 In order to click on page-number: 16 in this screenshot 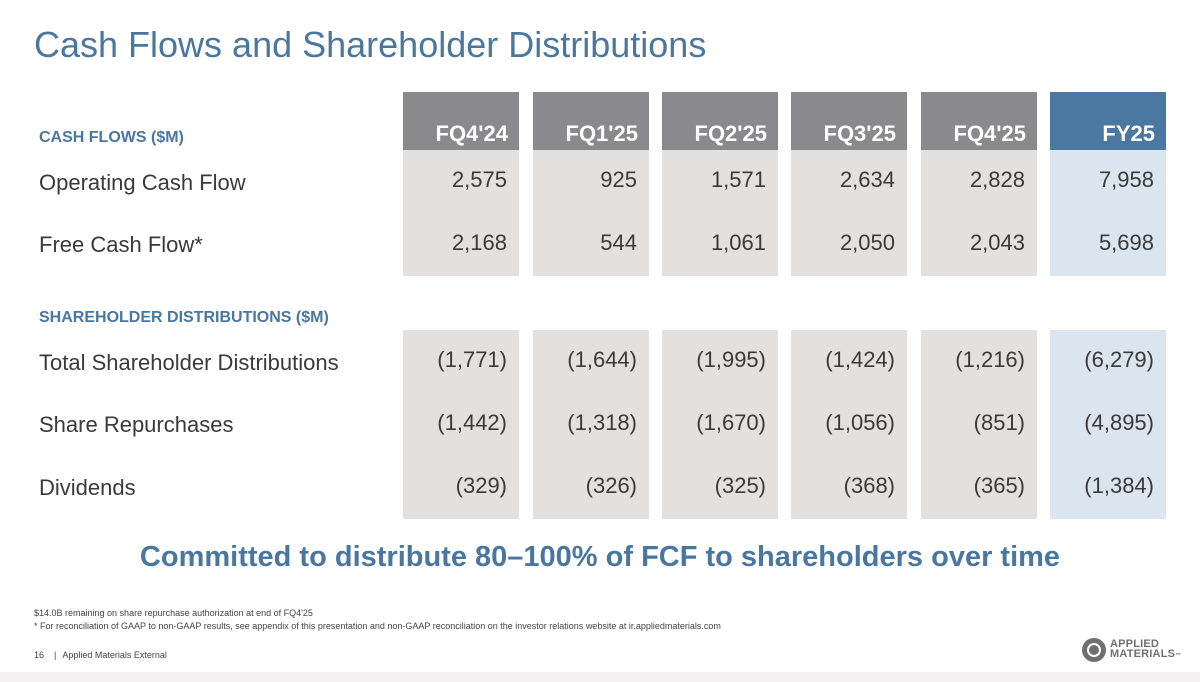, I will do `click(39, 655)`.